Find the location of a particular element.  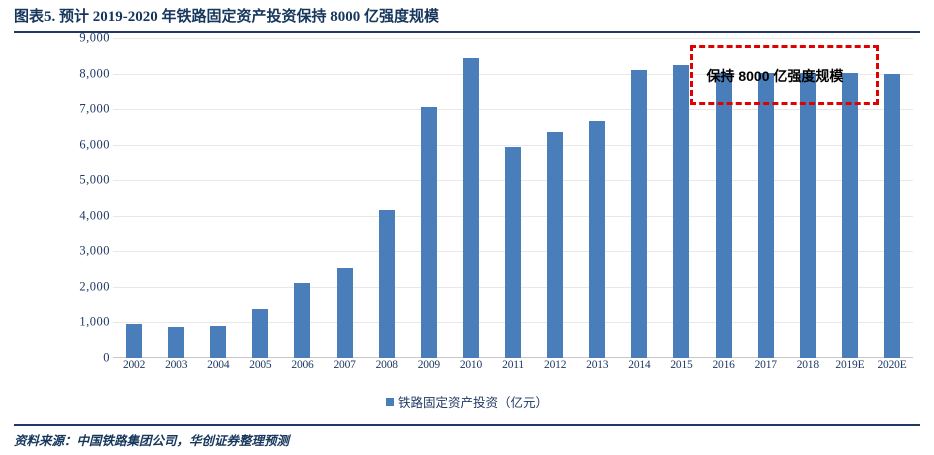

source-note: 资料来源：中国铁路集团公司，华创证券整理预测 is located at coordinates (152, 441).